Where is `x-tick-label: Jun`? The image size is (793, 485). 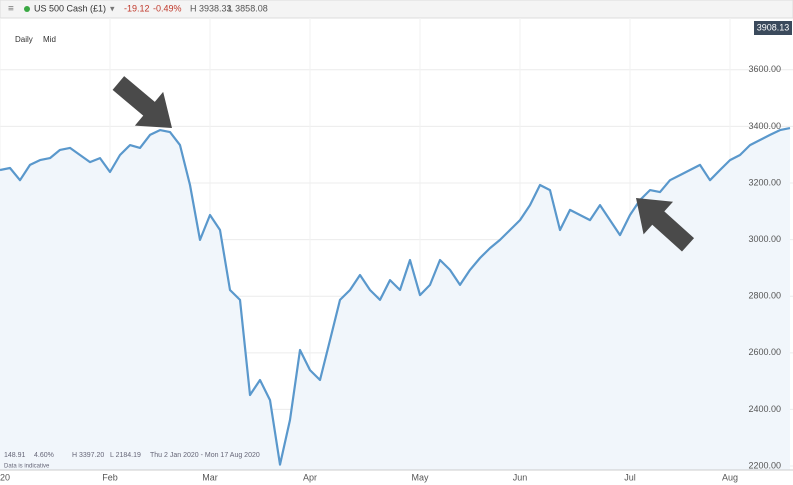
x-tick-label: Jun is located at coordinates (520, 477).